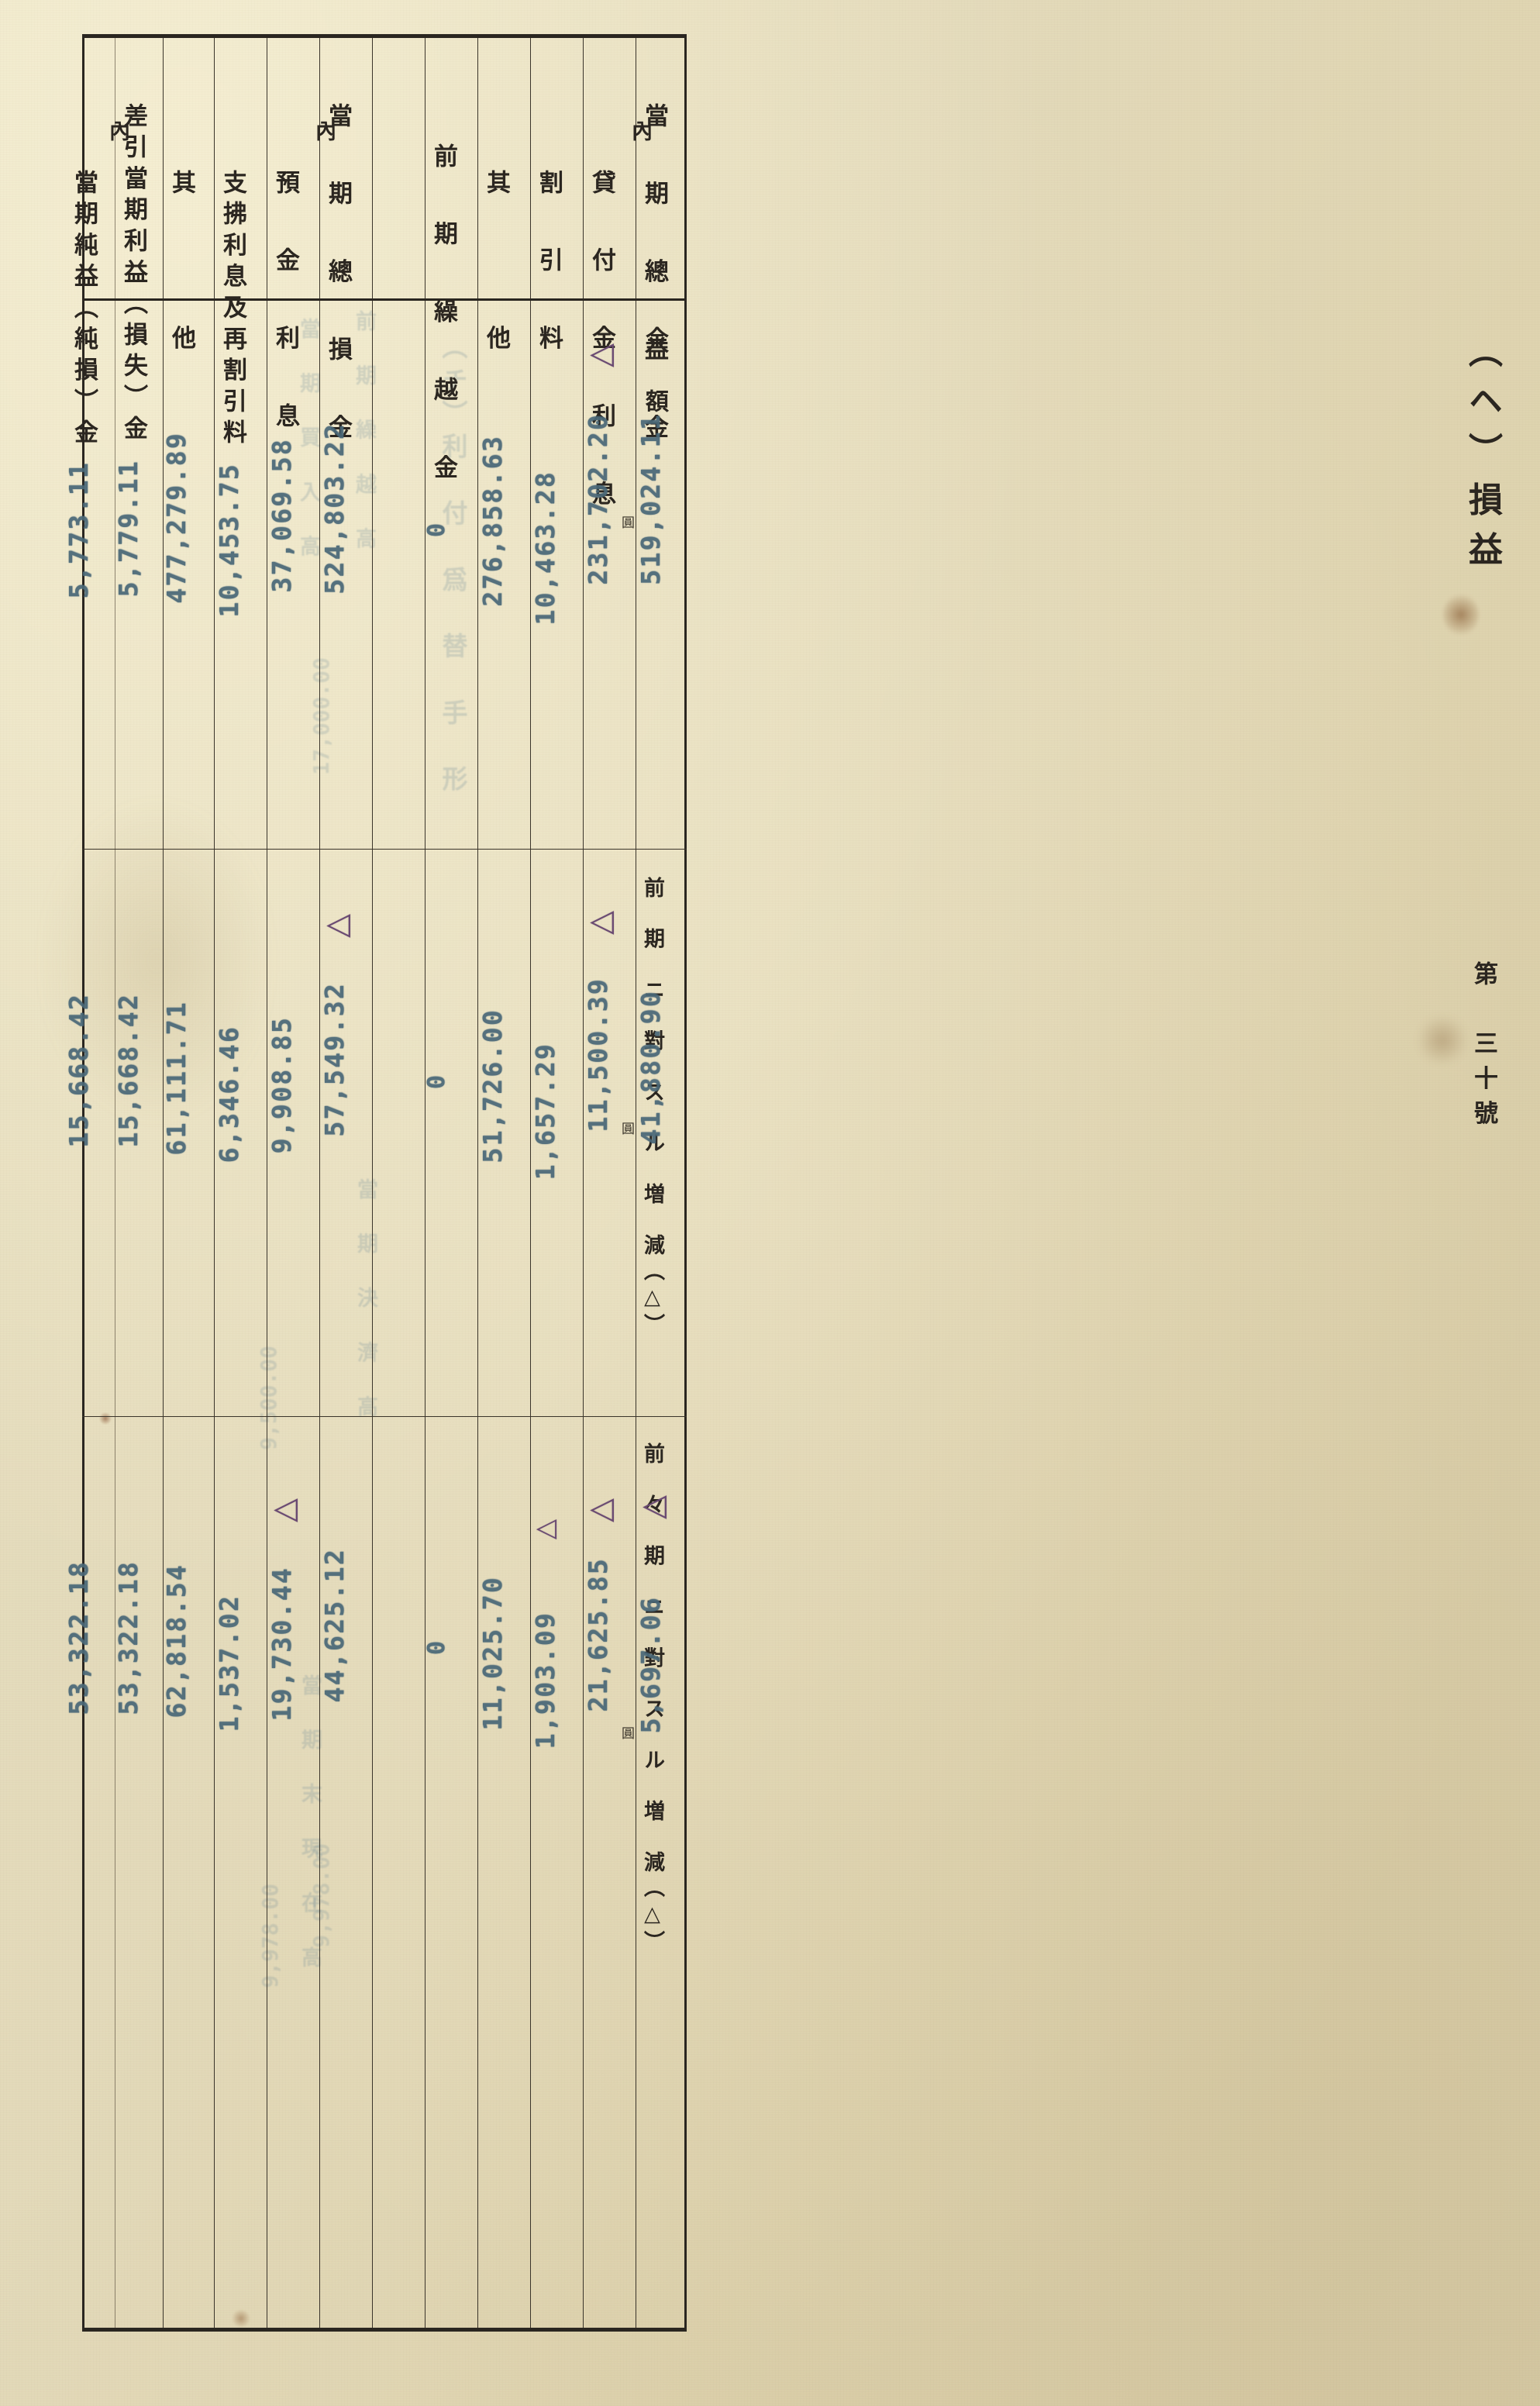 The image size is (1540, 2406). Describe the element at coordinates (181, 267) in the screenshot. I see `row-label-other-expense: 其 他` at that location.